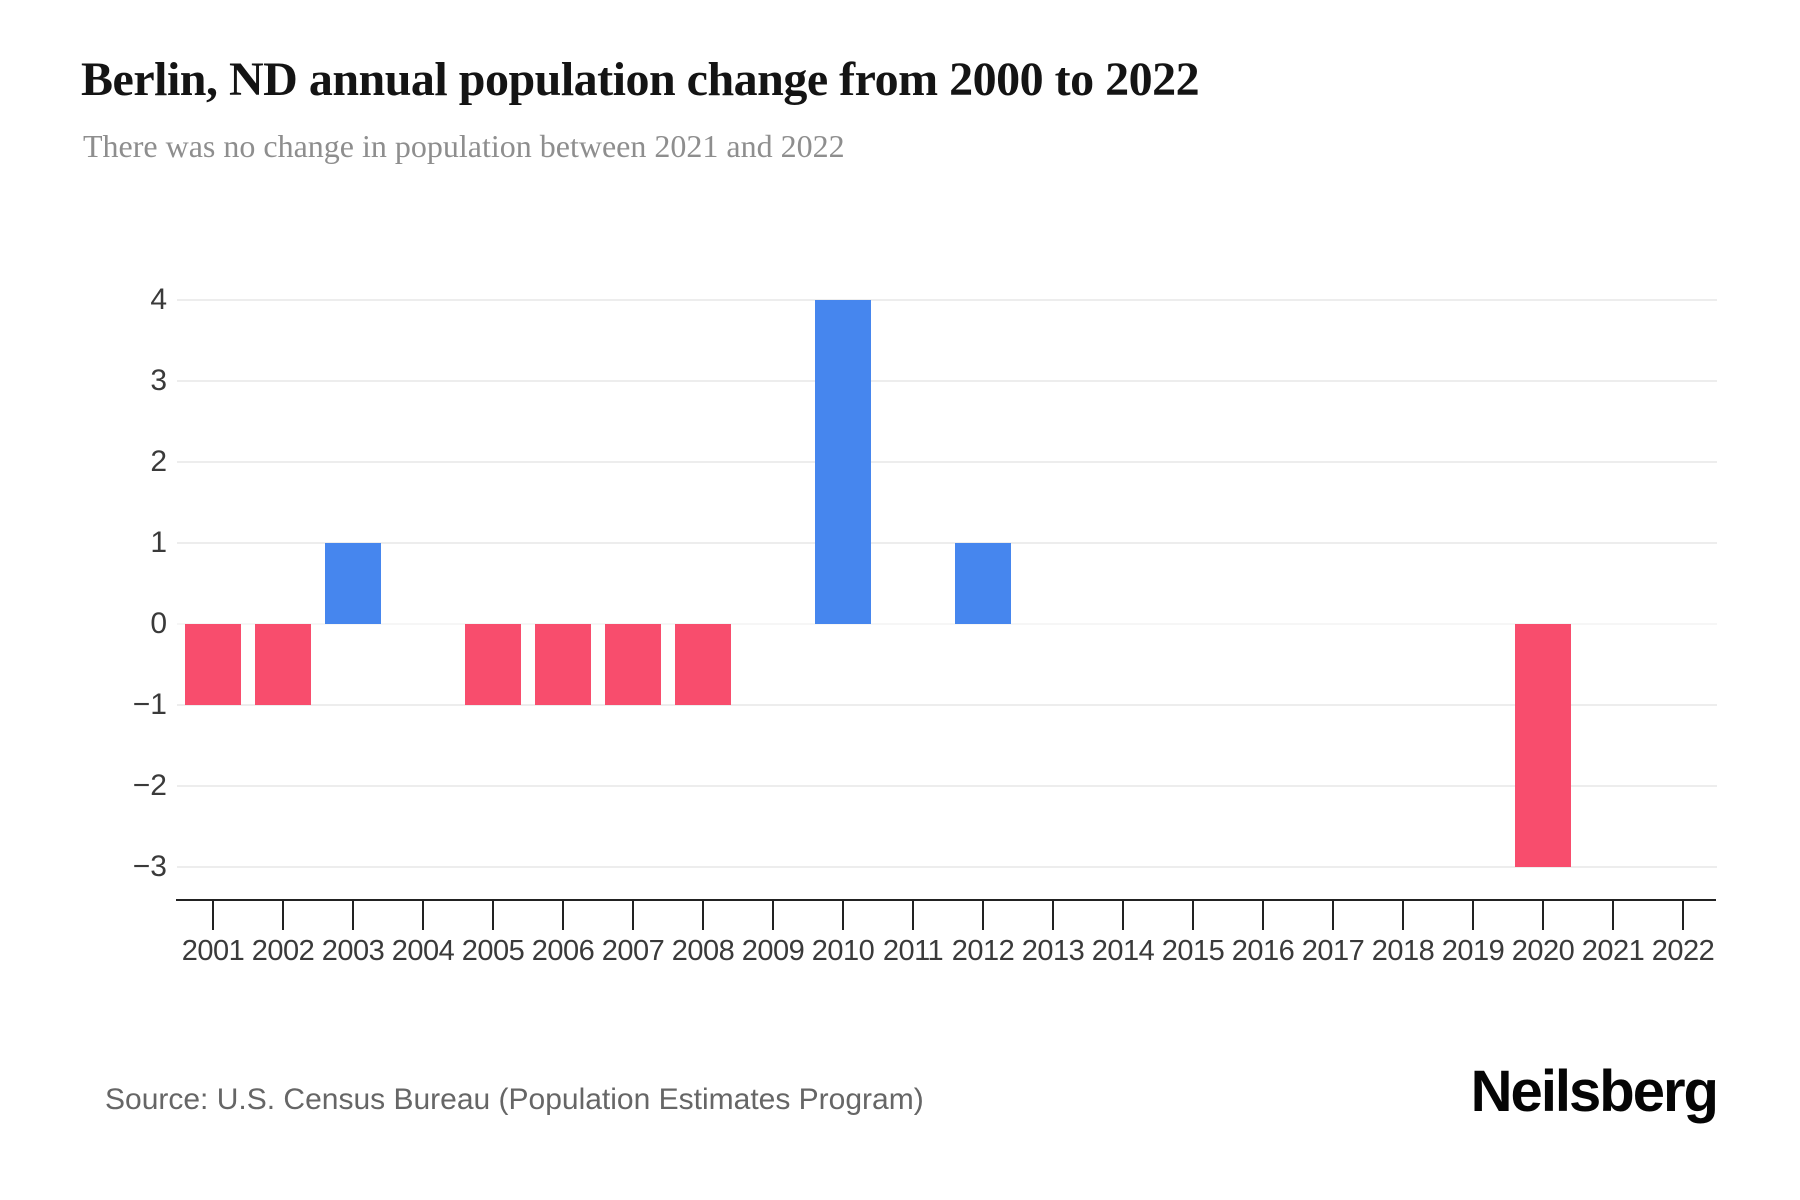 Image resolution: width=1800 pixels, height=1200 pixels. I want to click on x-axis-tick-2020, so click(1543, 915).